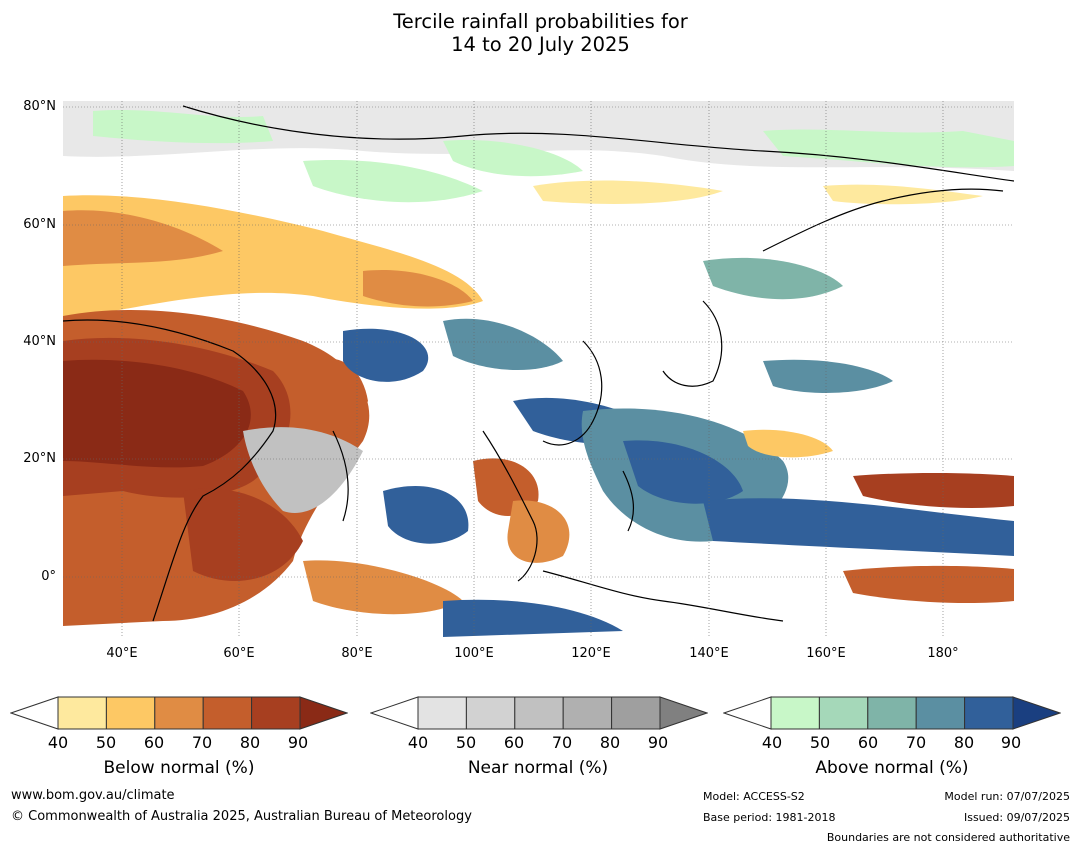  What do you see at coordinates (933, 490) in the screenshot?
I see `pacific-below-band-north` at bounding box center [933, 490].